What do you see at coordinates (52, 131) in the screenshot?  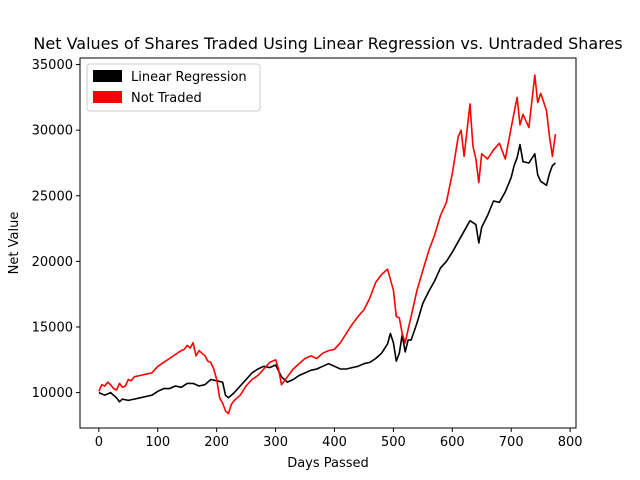 I see `y-tick-label: 30000` at bounding box center [52, 131].